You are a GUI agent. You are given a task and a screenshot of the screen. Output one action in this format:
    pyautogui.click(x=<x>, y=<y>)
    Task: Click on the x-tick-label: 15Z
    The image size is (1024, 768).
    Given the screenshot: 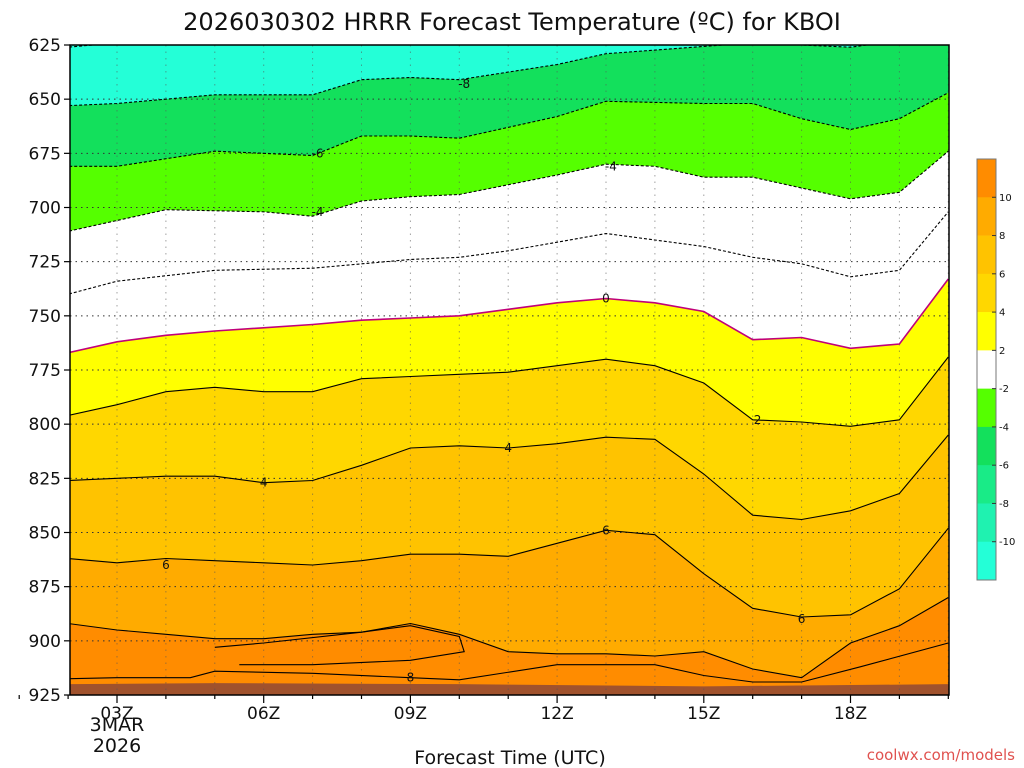 What is the action you would take?
    pyautogui.click(x=703, y=714)
    